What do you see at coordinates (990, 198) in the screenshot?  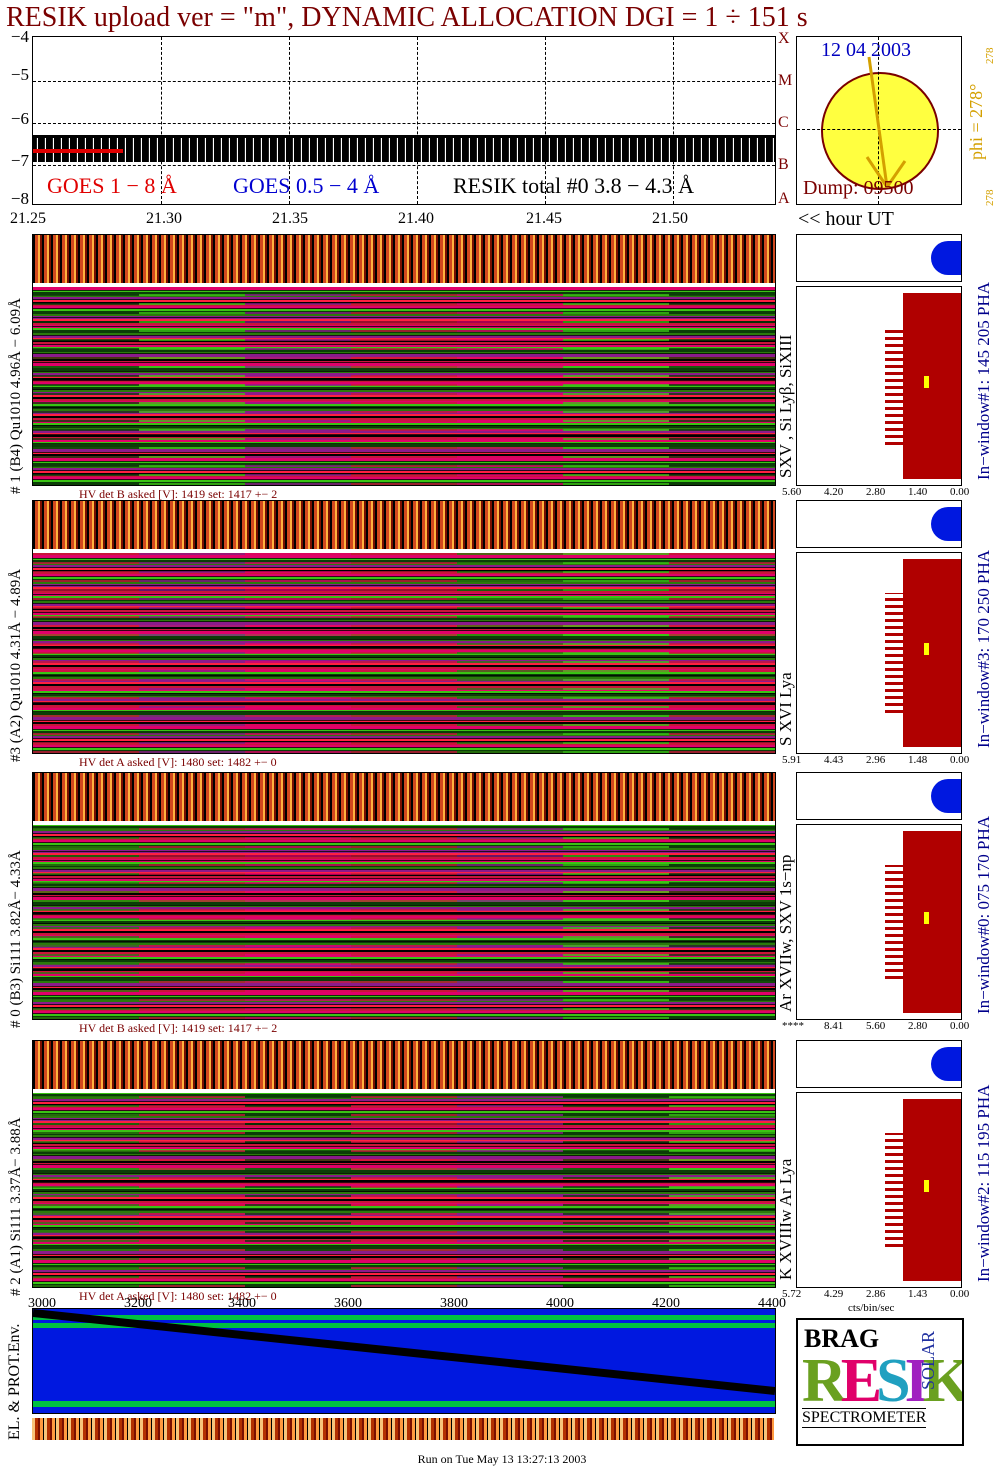 I see `phi-small-bottom: 278` at bounding box center [990, 198].